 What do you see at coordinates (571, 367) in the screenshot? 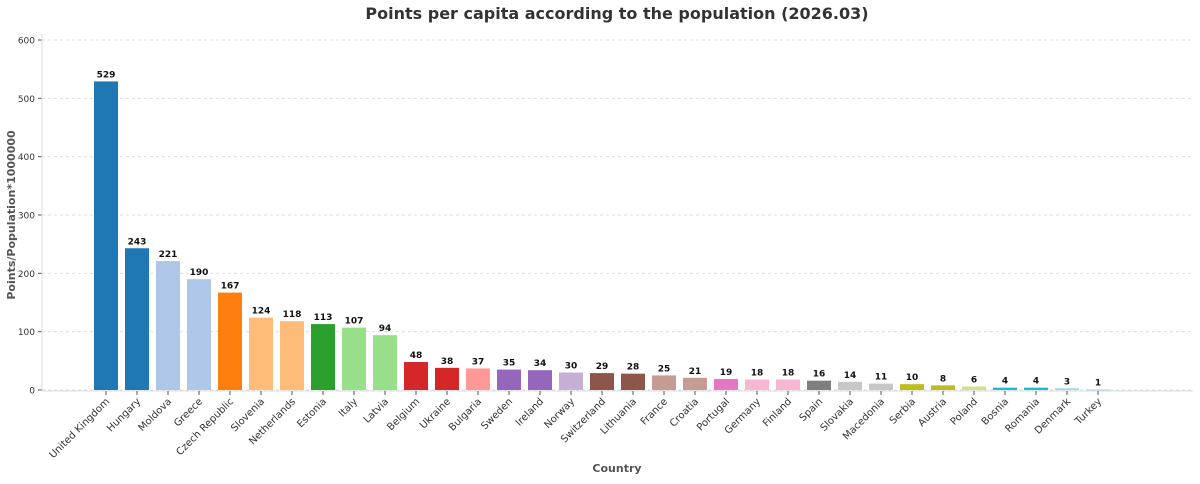
I see `data-label: 30` at bounding box center [571, 367].